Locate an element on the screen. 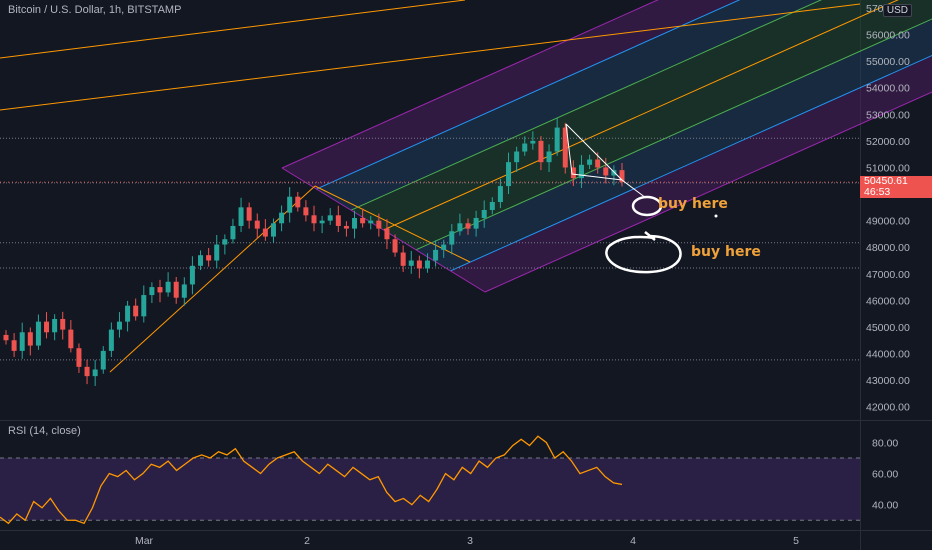  symbol-title: Bitcoin / U.S. Dollar, 1h, BITSTAMP is located at coordinates (95, 10).